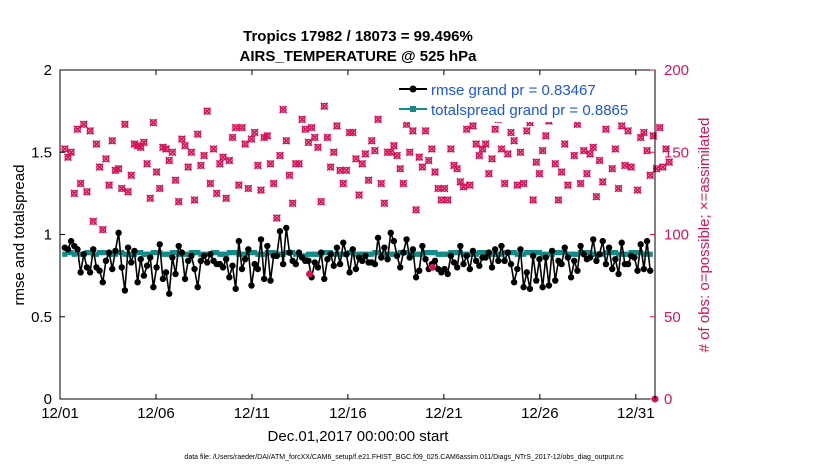 This screenshot has height=470, width=830. Describe the element at coordinates (48, 235) in the screenshot. I see `y-axis-ticks: 0 0.5 1 1.5 2` at that location.